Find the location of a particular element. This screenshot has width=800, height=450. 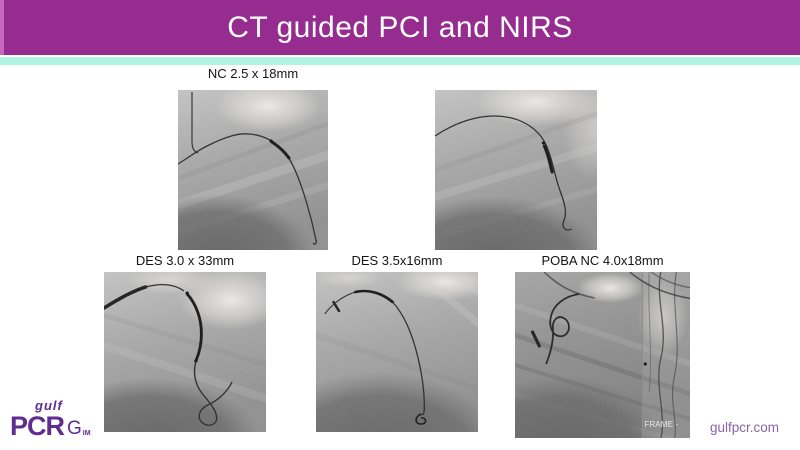

logo-gim-mark: G is located at coordinates (74, 428).